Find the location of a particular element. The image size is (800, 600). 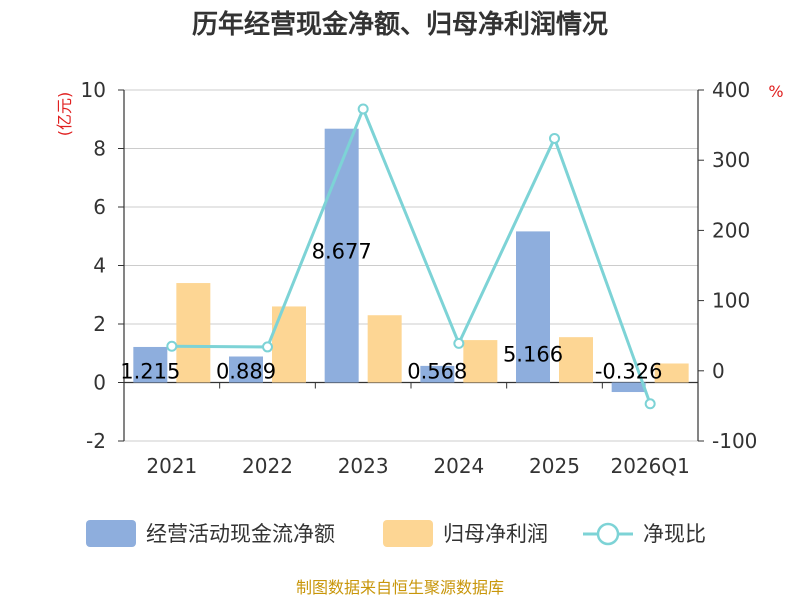

legend-label-ratio: 净现比 is located at coordinates (674, 534).